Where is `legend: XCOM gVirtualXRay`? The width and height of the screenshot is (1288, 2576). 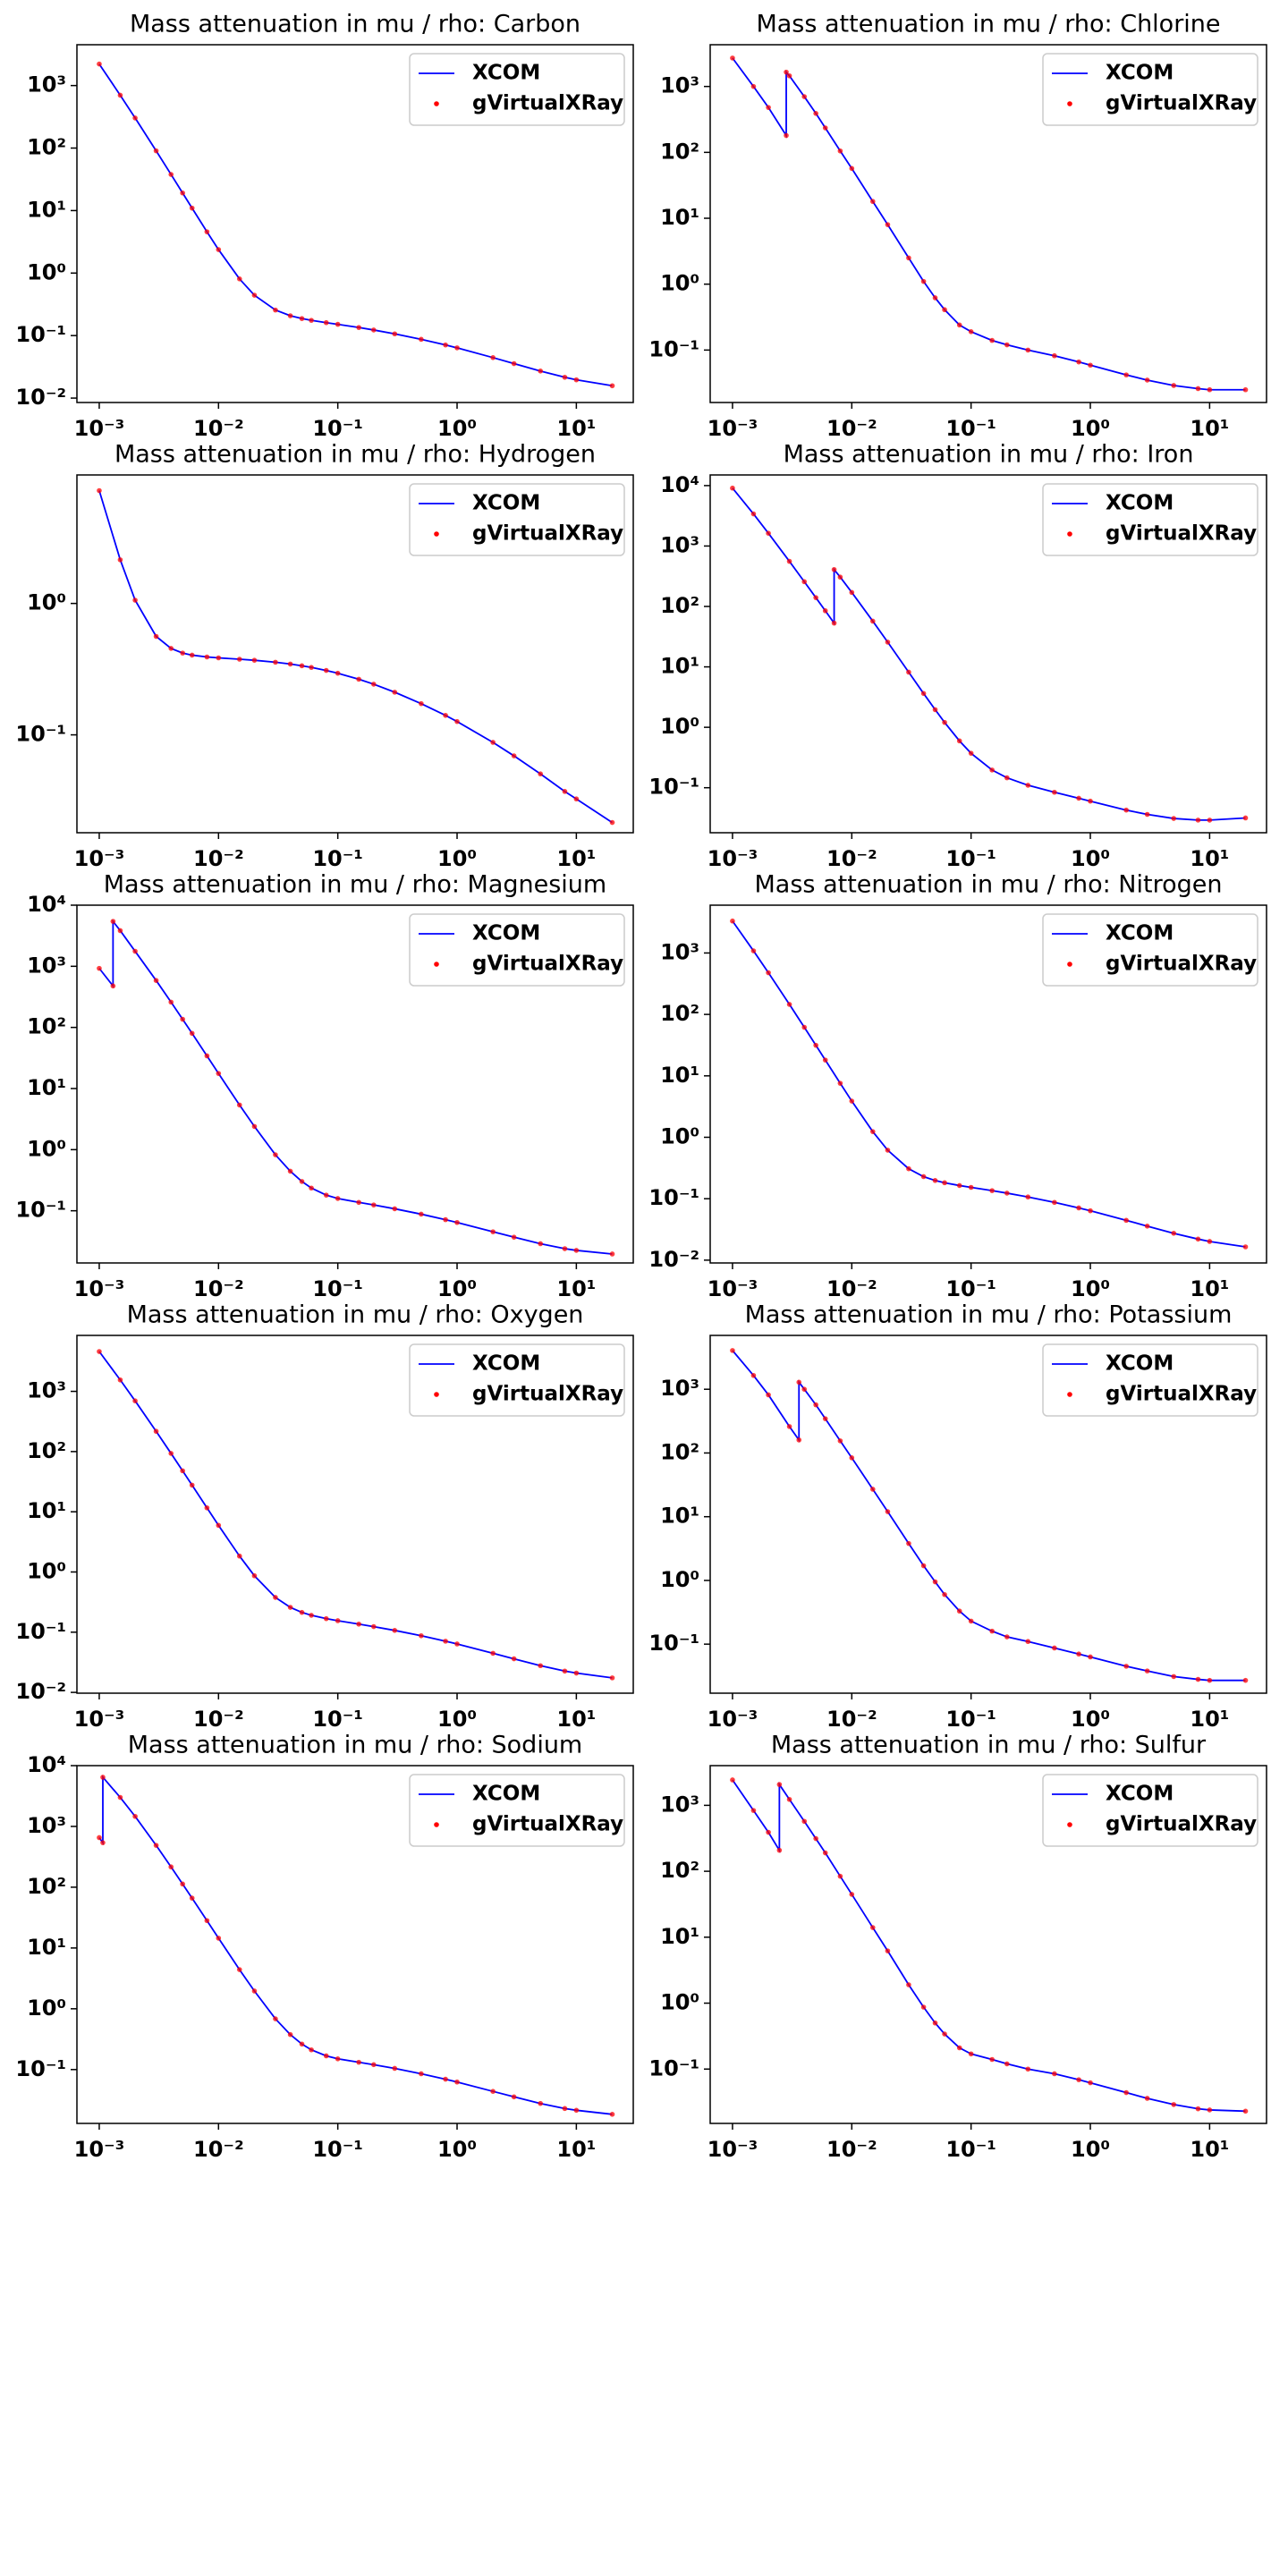 legend: XCOM gVirtualXRay is located at coordinates (517, 1810).